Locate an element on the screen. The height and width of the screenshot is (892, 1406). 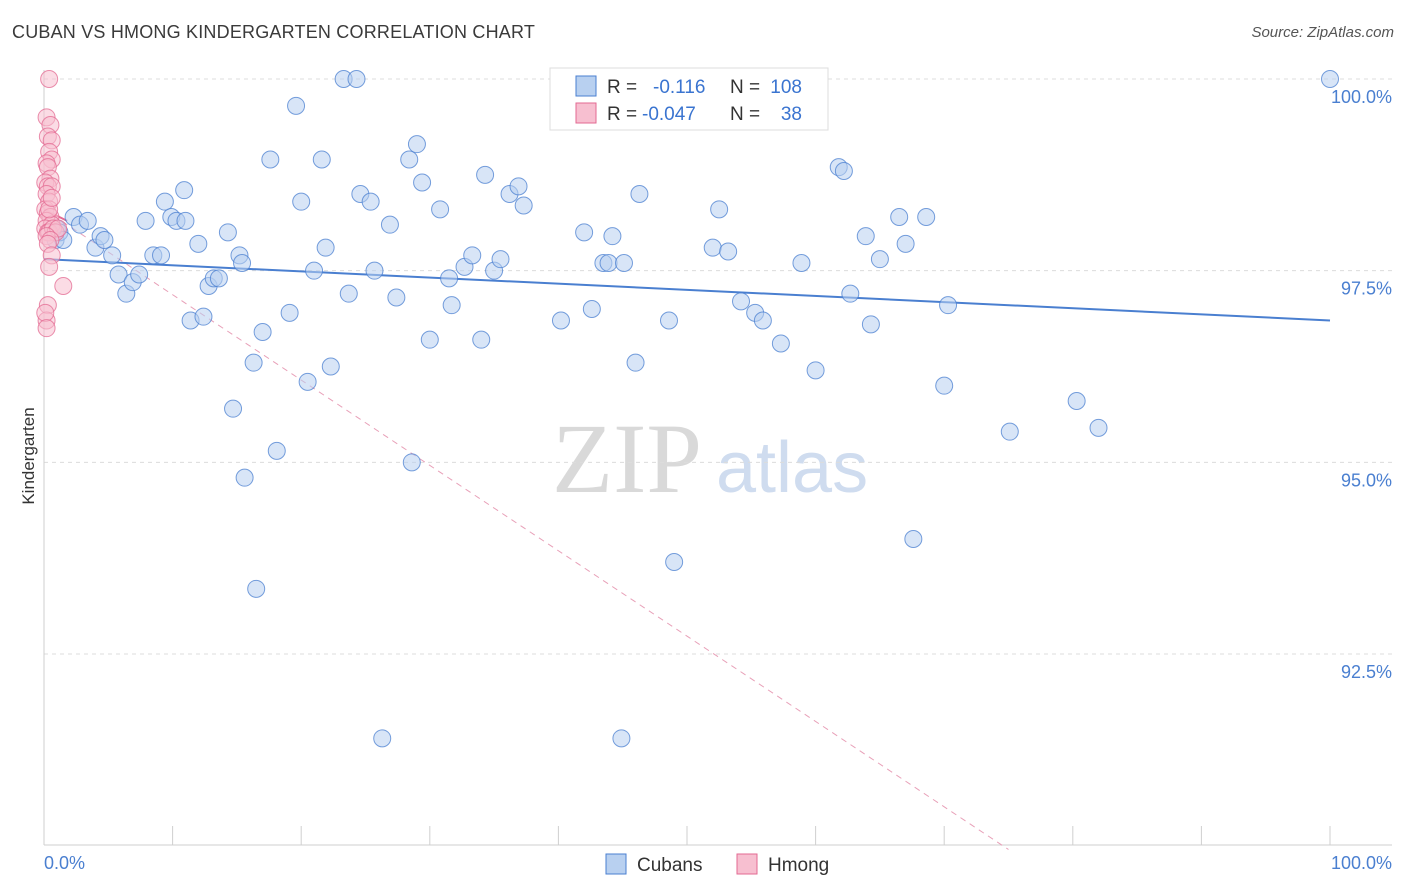
y-tick-labels: 100.0% 97.5% 95.0% 92.5% is located at coordinates (1361, 384).